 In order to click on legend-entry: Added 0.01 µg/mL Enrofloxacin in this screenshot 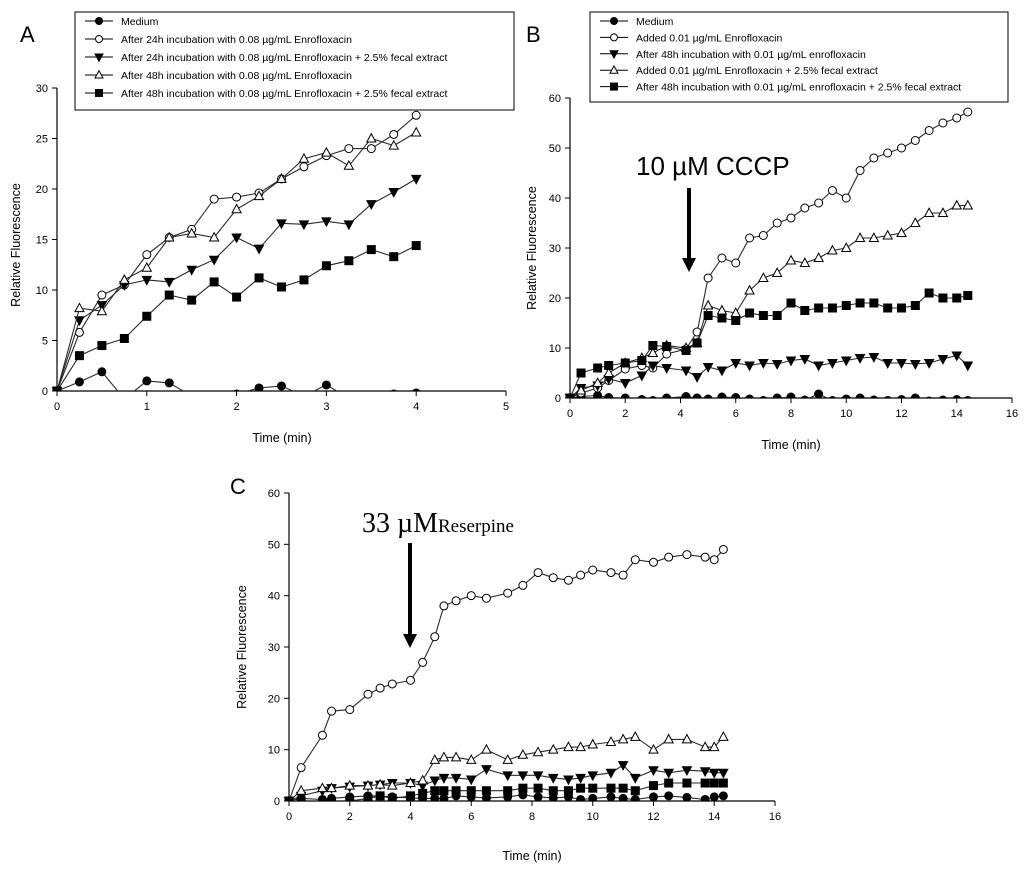, I will do `click(709, 38)`.